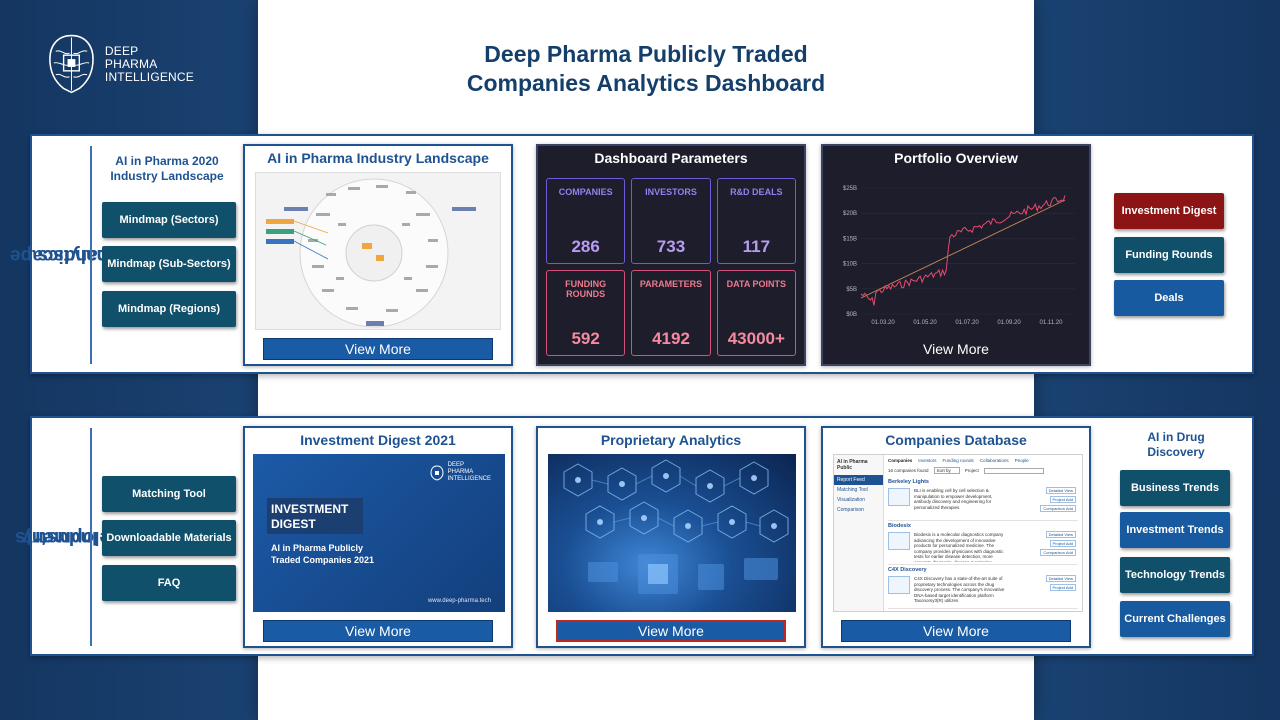 The image size is (1280, 720). I want to click on x-tick-label: 01.09.20, so click(1009, 323).